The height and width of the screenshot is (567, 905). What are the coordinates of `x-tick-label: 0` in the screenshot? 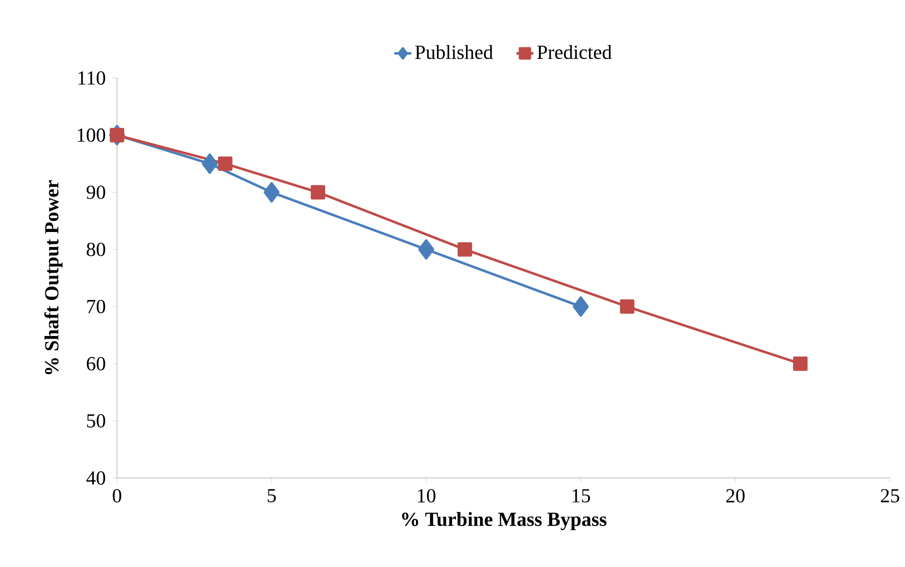 It's located at (117, 496).